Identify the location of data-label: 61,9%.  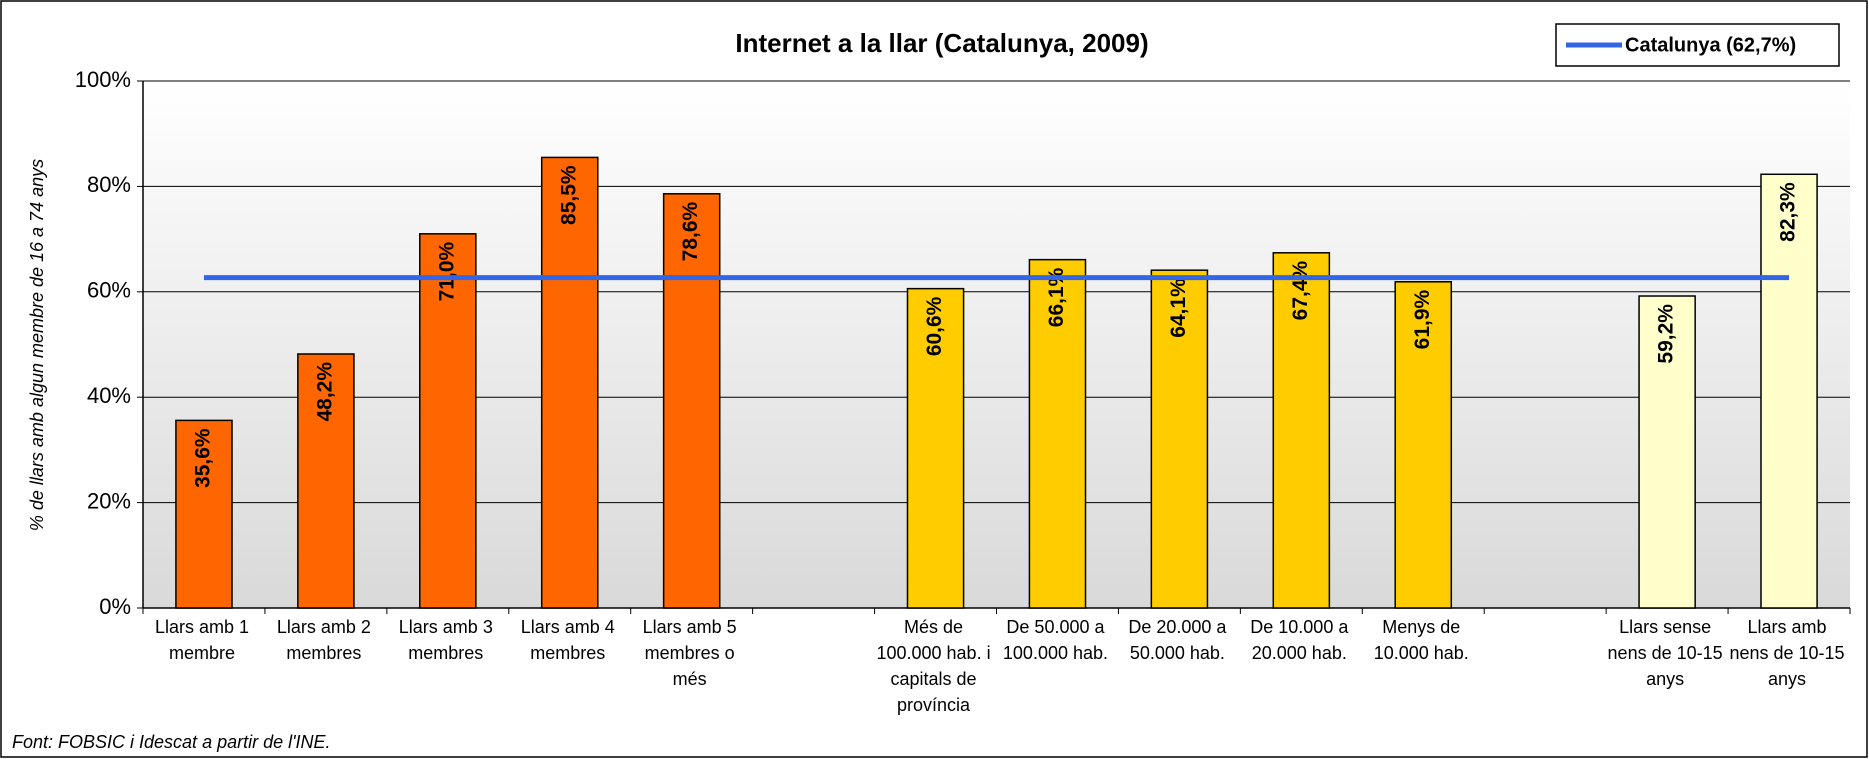
(1422, 319).